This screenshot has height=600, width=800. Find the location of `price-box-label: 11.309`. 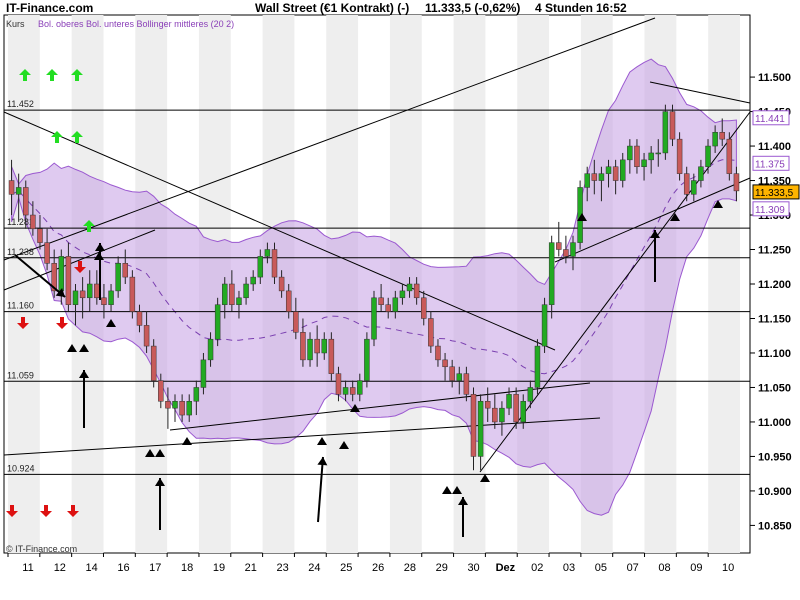

price-box-label: 11.309 is located at coordinates (770, 210).